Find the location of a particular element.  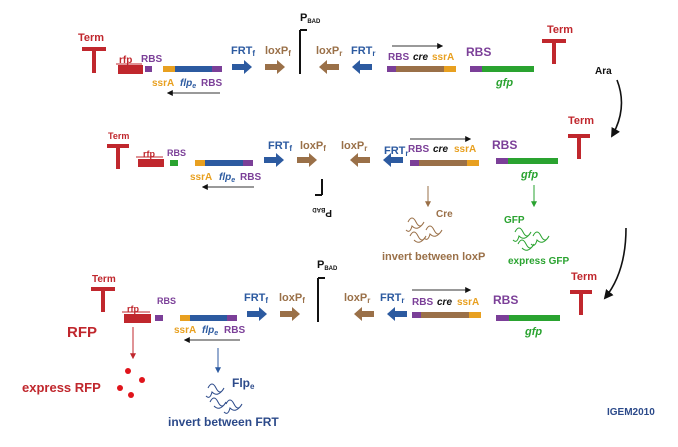

gfp-protein-icon is located at coordinates (531, 239).